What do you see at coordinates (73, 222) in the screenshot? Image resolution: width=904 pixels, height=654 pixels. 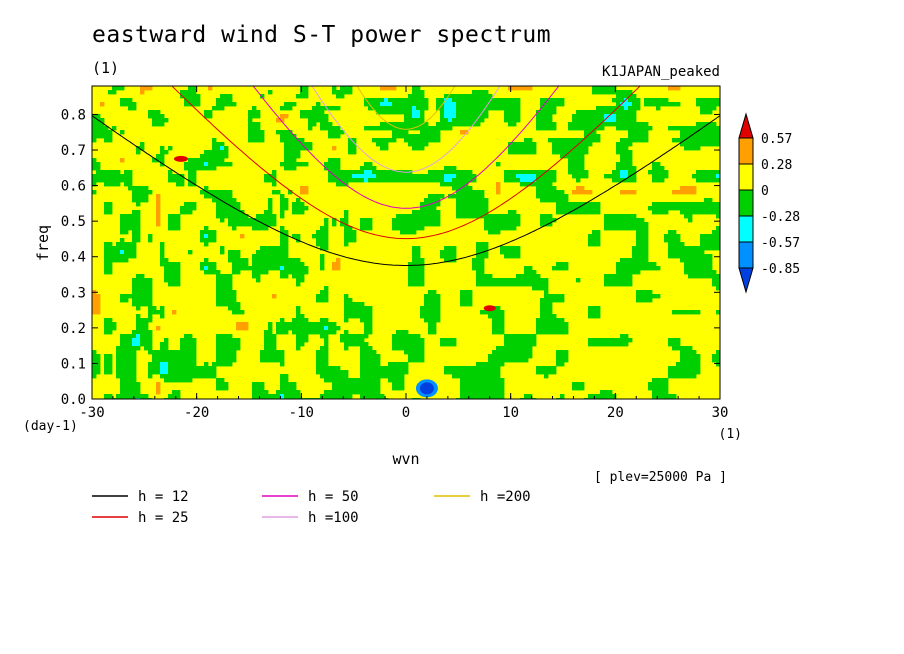 I see `y-tick-label: 0.5` at bounding box center [73, 222].